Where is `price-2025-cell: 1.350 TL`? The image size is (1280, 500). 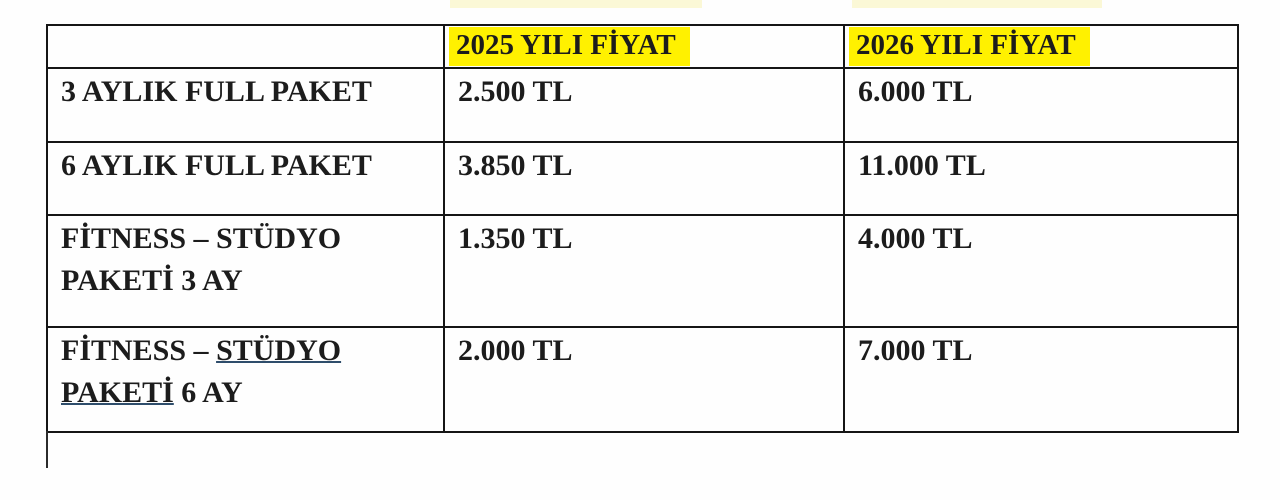
price-2025-cell: 1.350 TL is located at coordinates (644, 270).